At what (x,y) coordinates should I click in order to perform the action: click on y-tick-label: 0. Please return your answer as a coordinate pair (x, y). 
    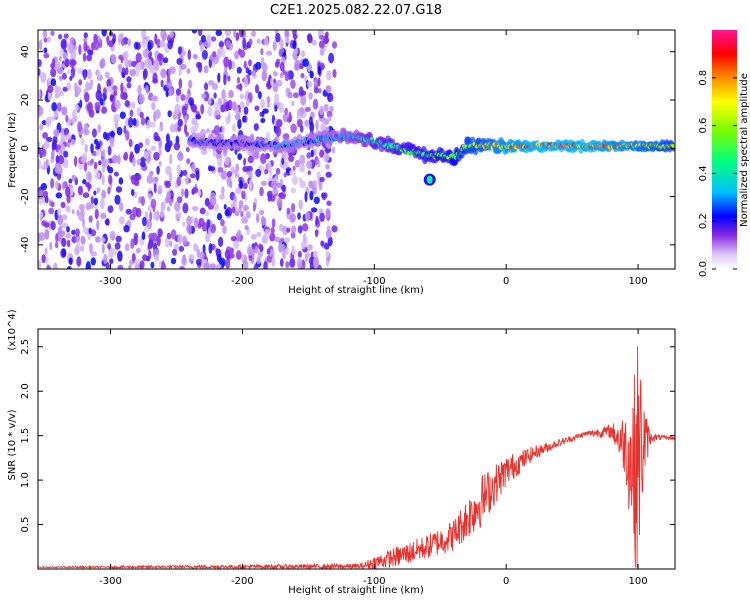
    Looking at the image, I should click on (25, 148).